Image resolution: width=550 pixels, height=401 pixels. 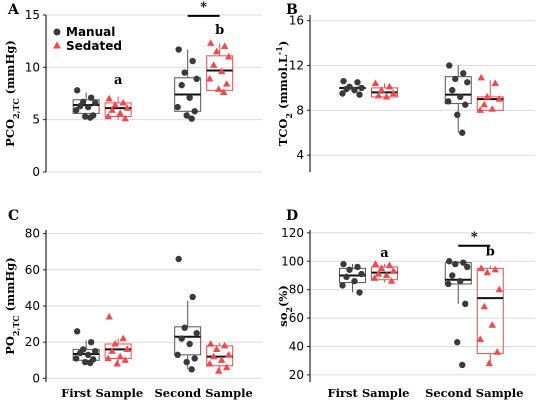 I want to click on y-tick-label: 80, so click(x=296, y=290).